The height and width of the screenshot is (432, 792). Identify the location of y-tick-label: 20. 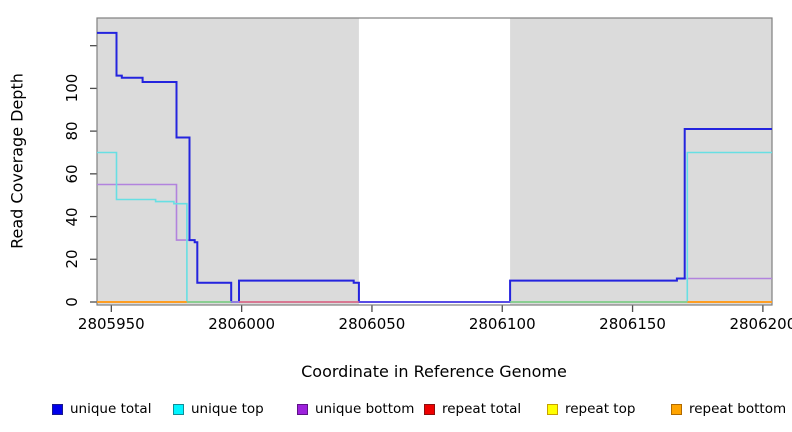
(72, 259).